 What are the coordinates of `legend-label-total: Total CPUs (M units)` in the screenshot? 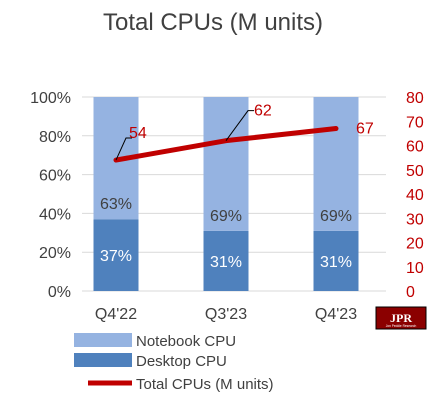 It's located at (205, 384).